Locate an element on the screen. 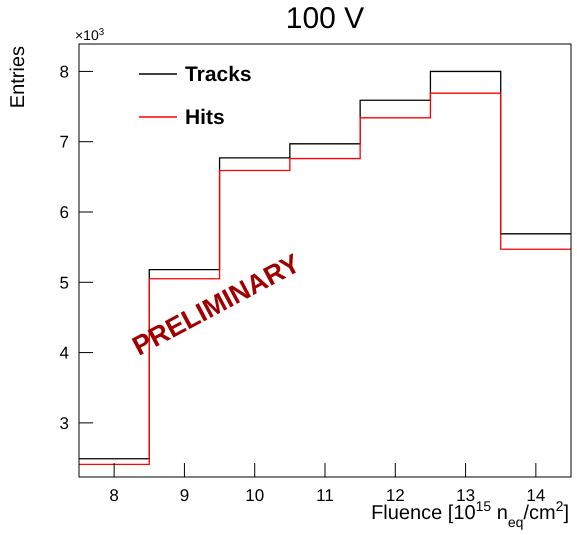  y-tick-label: 5 is located at coordinates (64, 282).